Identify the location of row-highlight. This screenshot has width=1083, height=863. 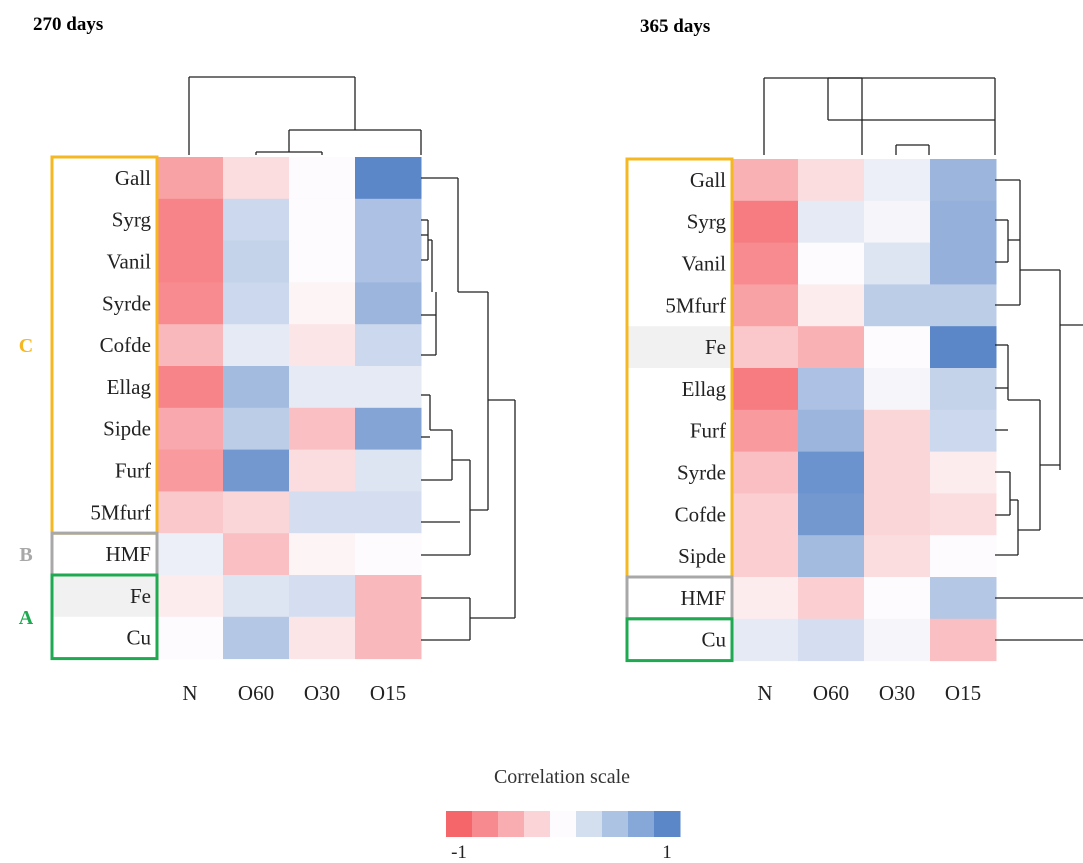
(104, 596).